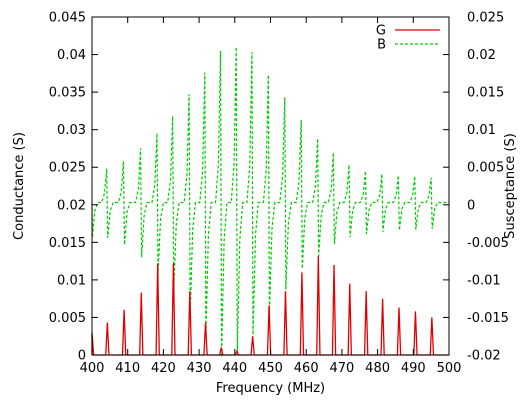 The width and height of the screenshot is (529, 401). I want to click on y-left-tick-label: 0.015, so click(67, 243).